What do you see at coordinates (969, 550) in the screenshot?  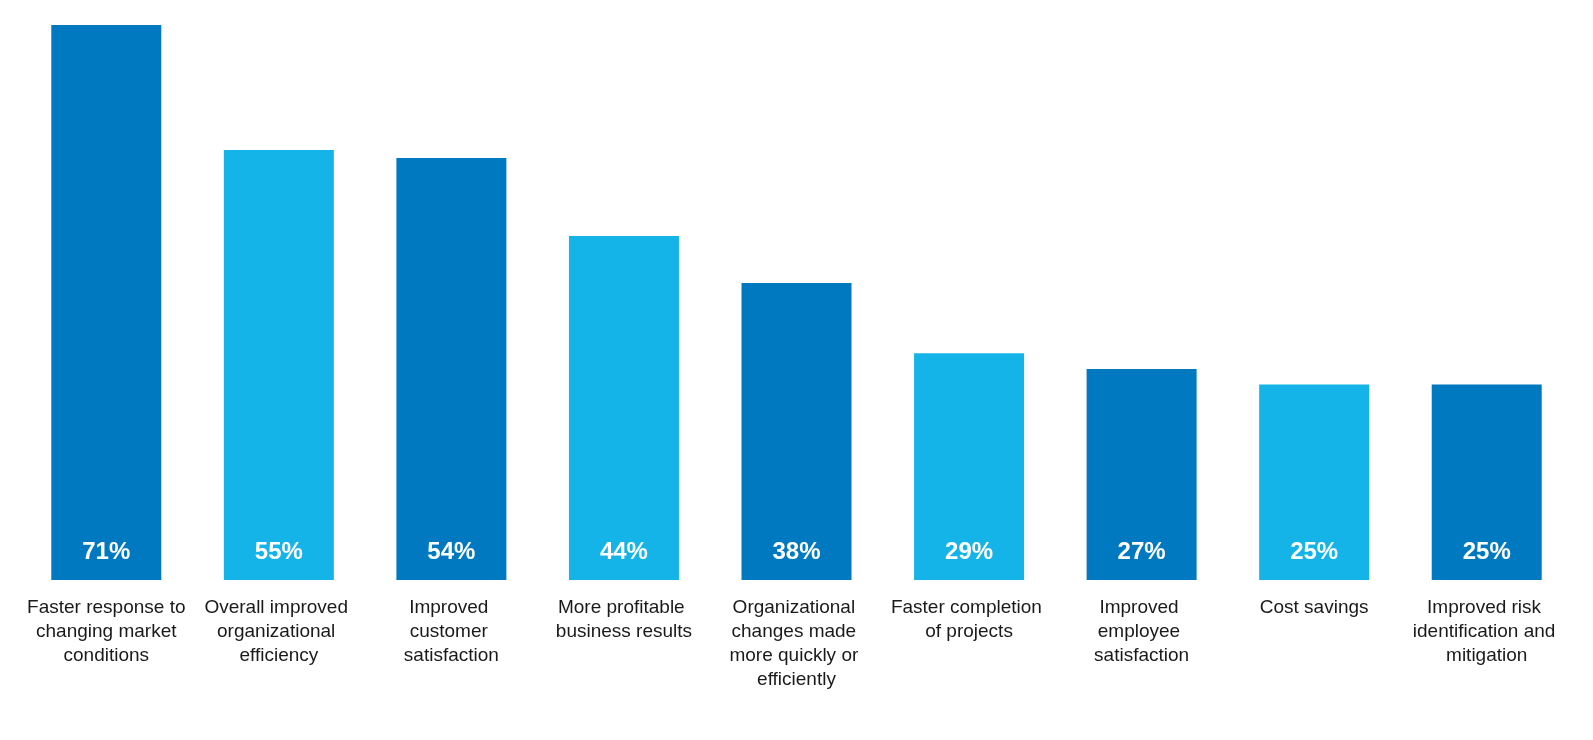 I see `data-label: 29%` at bounding box center [969, 550].